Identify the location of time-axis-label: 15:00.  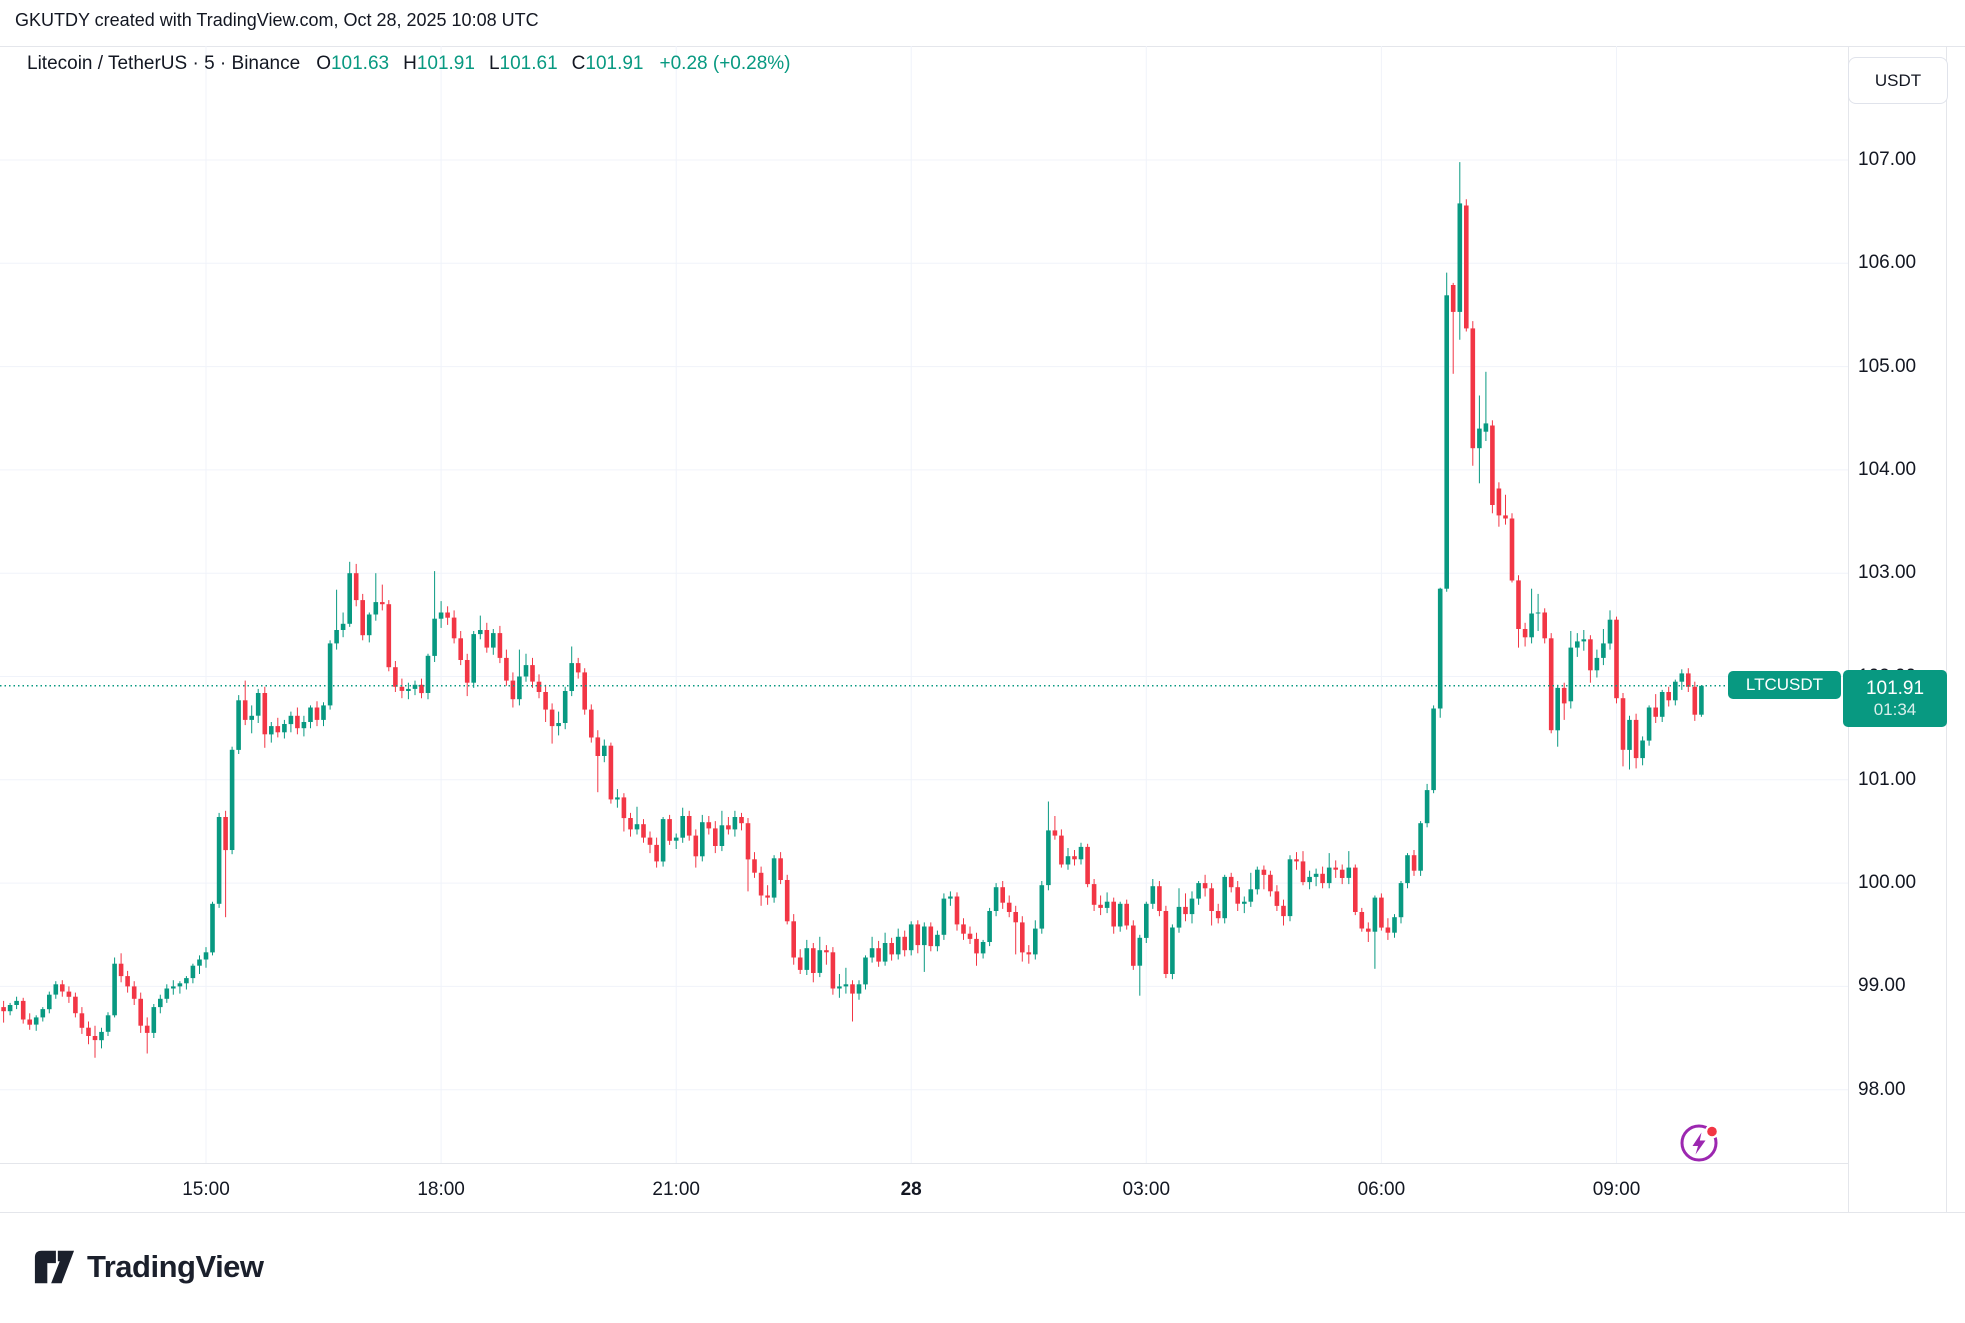
(206, 1189).